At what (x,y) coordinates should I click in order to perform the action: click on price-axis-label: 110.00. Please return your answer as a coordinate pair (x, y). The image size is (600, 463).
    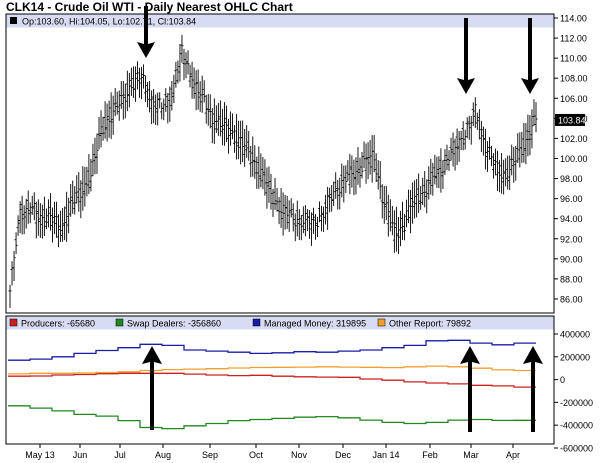
    Looking at the image, I should click on (573, 59).